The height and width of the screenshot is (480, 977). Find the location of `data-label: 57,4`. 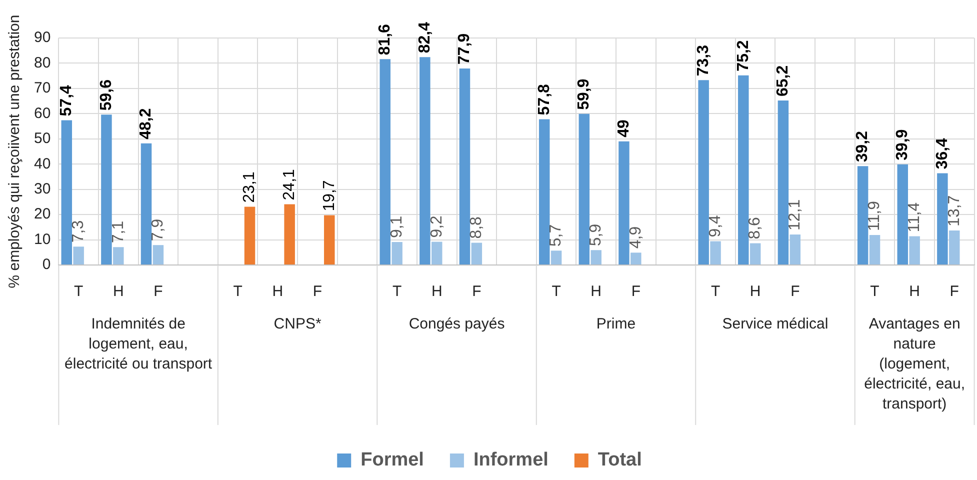

data-label: 57,4 is located at coordinates (67, 100).